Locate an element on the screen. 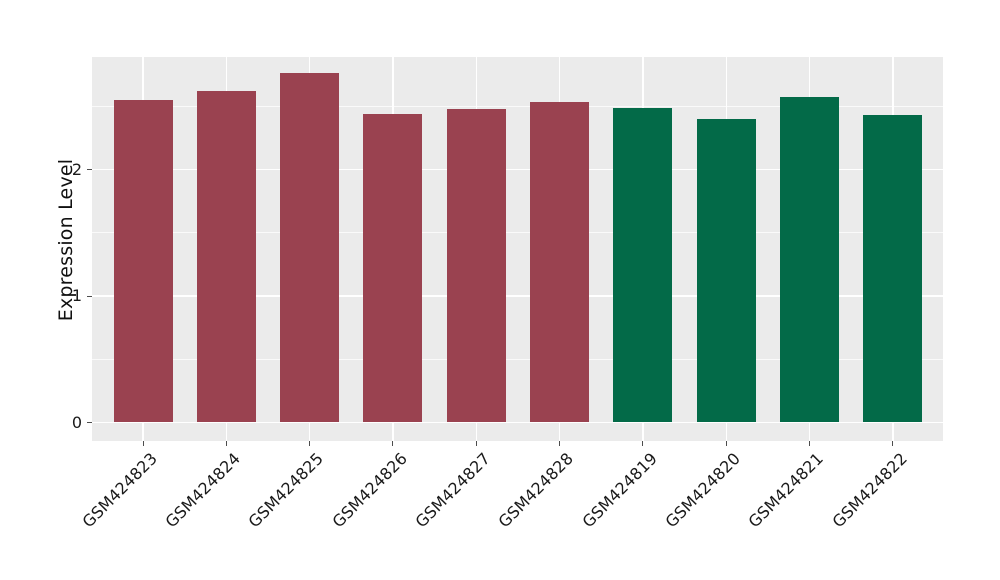 Image resolution: width=1000 pixels, height=580 pixels. x-tick-label: GSM424821 is located at coordinates (786, 490).